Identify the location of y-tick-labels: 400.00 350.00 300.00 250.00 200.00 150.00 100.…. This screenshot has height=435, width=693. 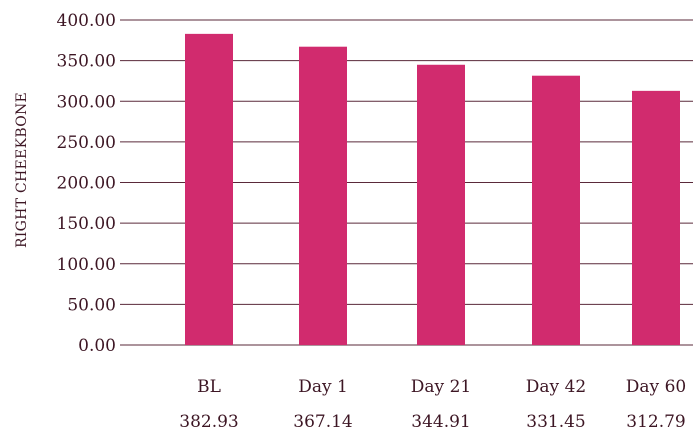
(86, 183).